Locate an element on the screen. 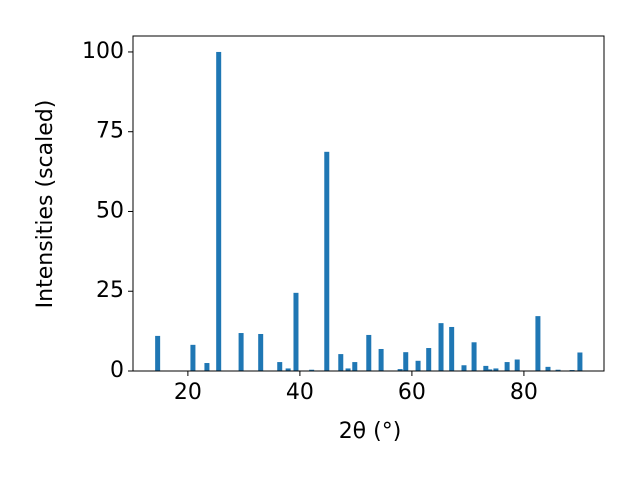 This screenshot has width=640, height=480. y-tick-label: 0 is located at coordinates (117, 370).